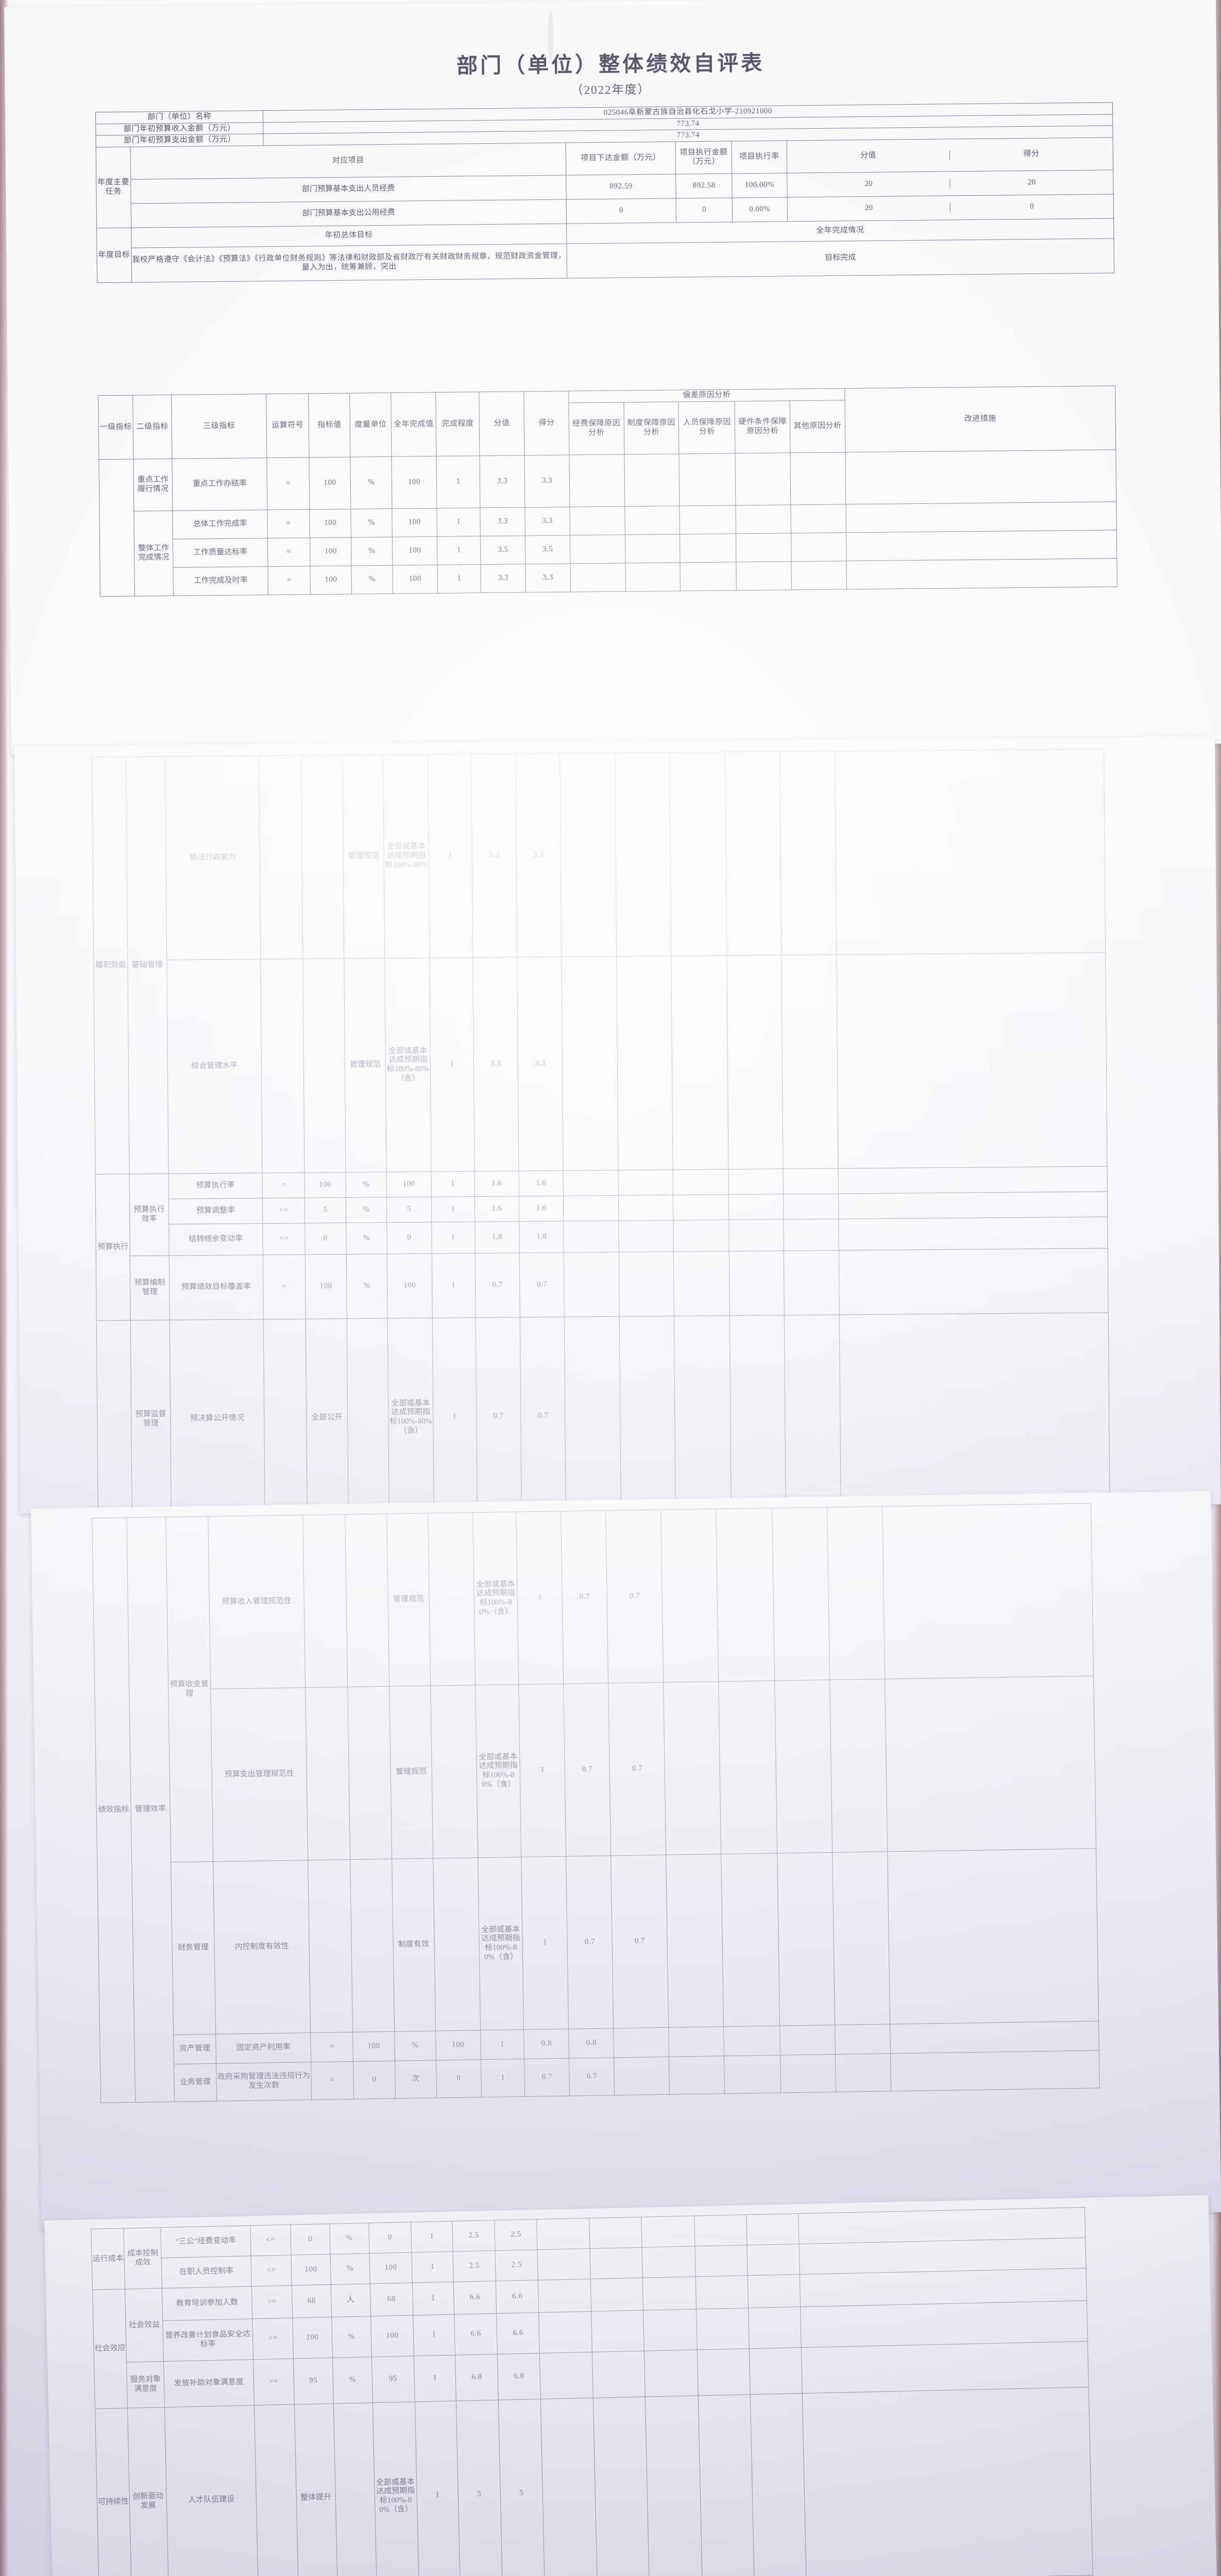 Image resolution: width=1221 pixels, height=2576 pixels. Describe the element at coordinates (179, 117) in the screenshot. I see `info-label-department: 部门（单位）名称` at that location.